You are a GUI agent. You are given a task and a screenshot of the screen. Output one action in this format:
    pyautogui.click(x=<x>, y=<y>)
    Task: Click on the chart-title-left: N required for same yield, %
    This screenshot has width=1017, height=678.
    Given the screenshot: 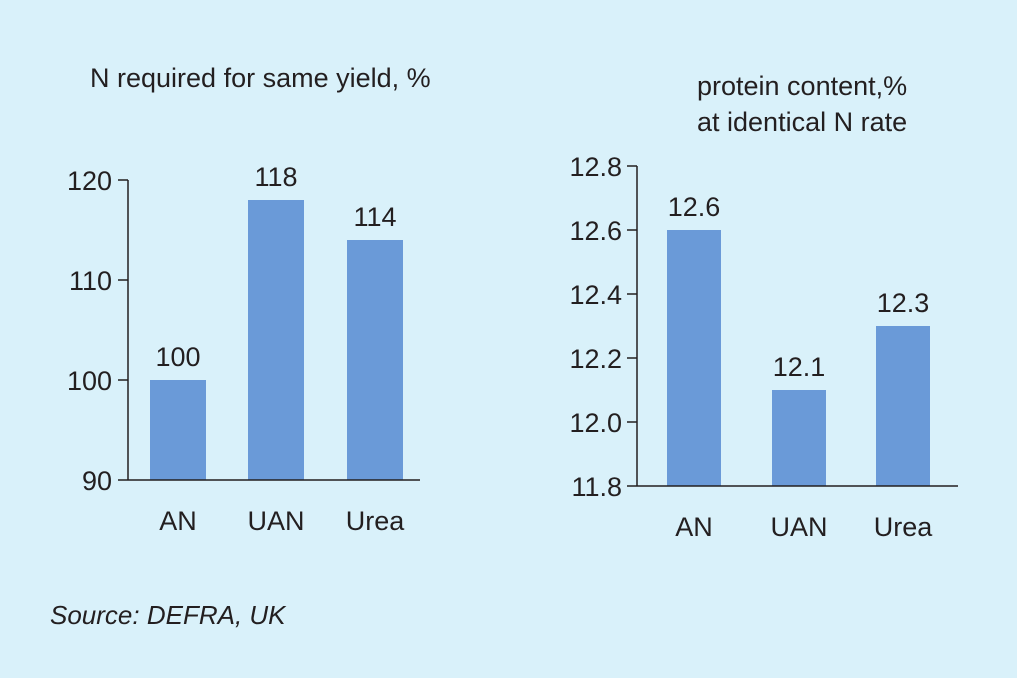 What is the action you would take?
    pyautogui.click(x=260, y=78)
    